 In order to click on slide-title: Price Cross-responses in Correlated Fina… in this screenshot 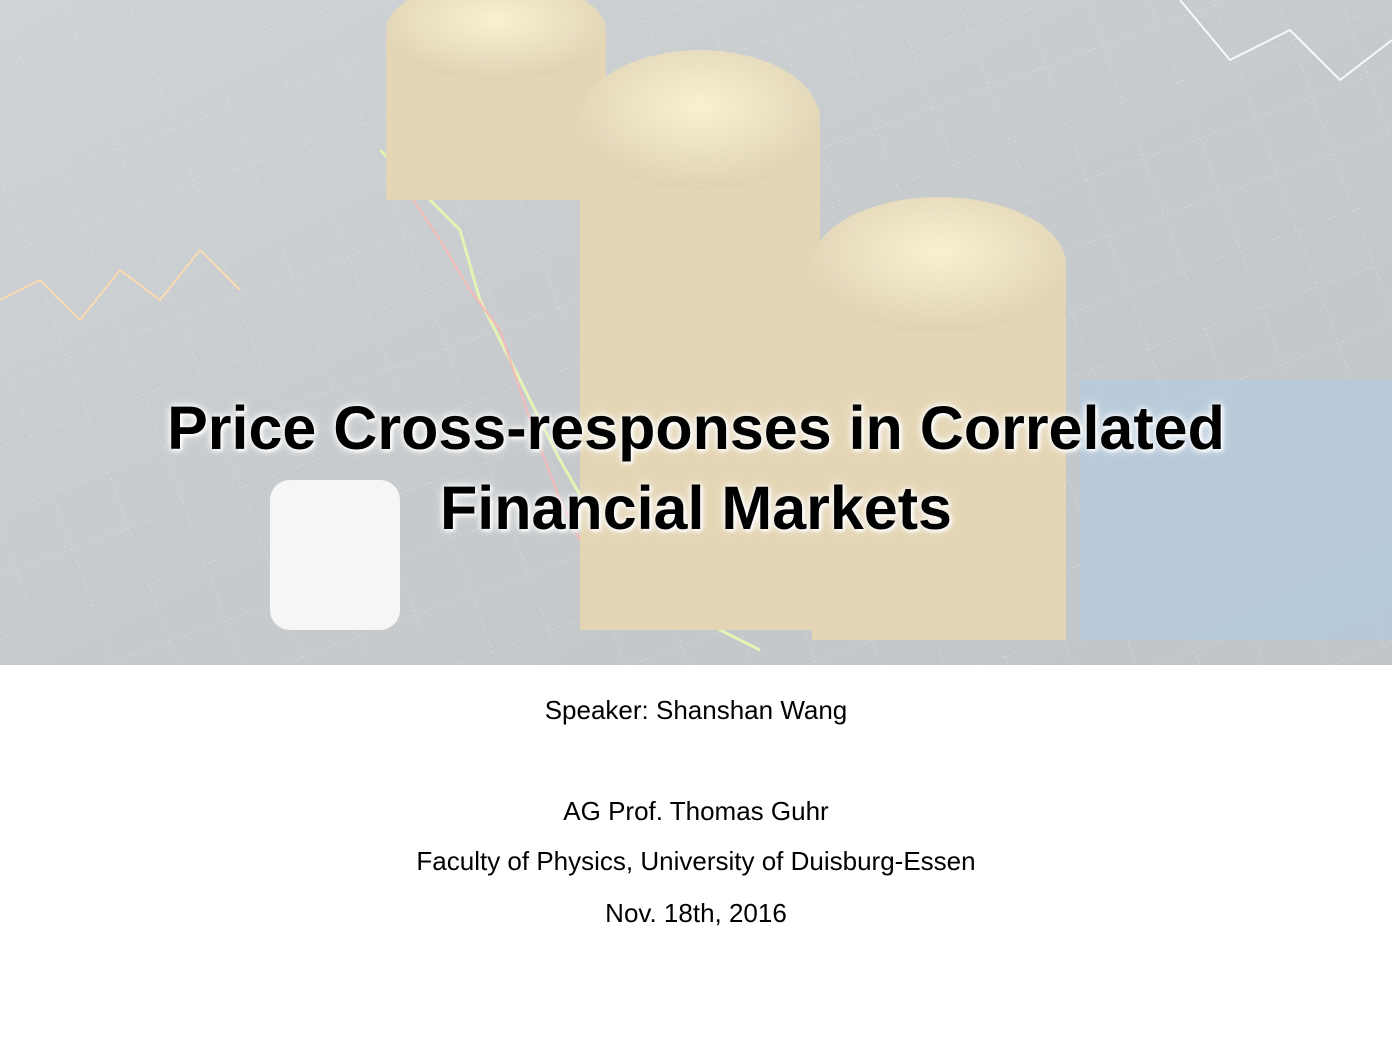, I will do `click(704, 468)`.